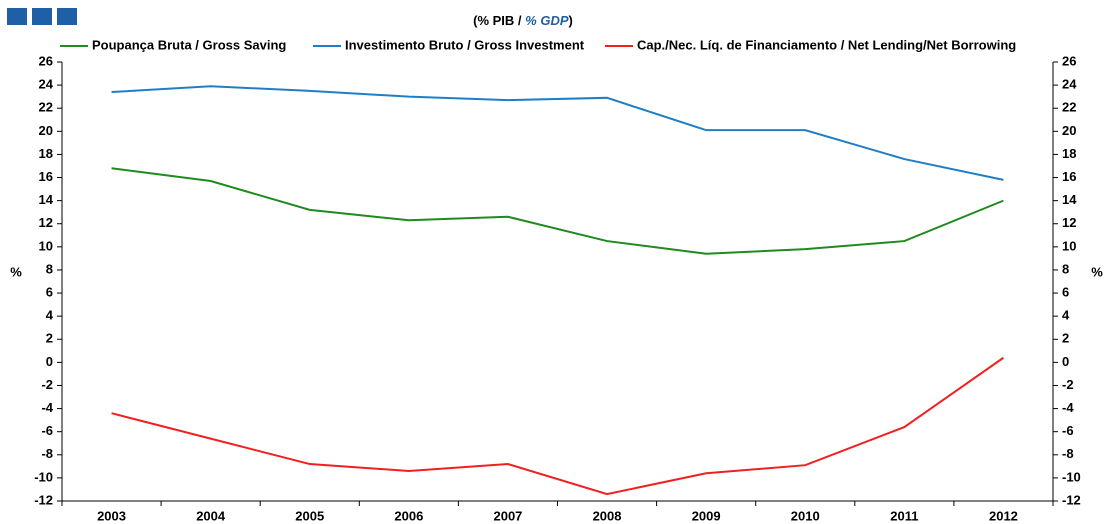  I want to click on y-tick-label: 0, so click(49, 361).